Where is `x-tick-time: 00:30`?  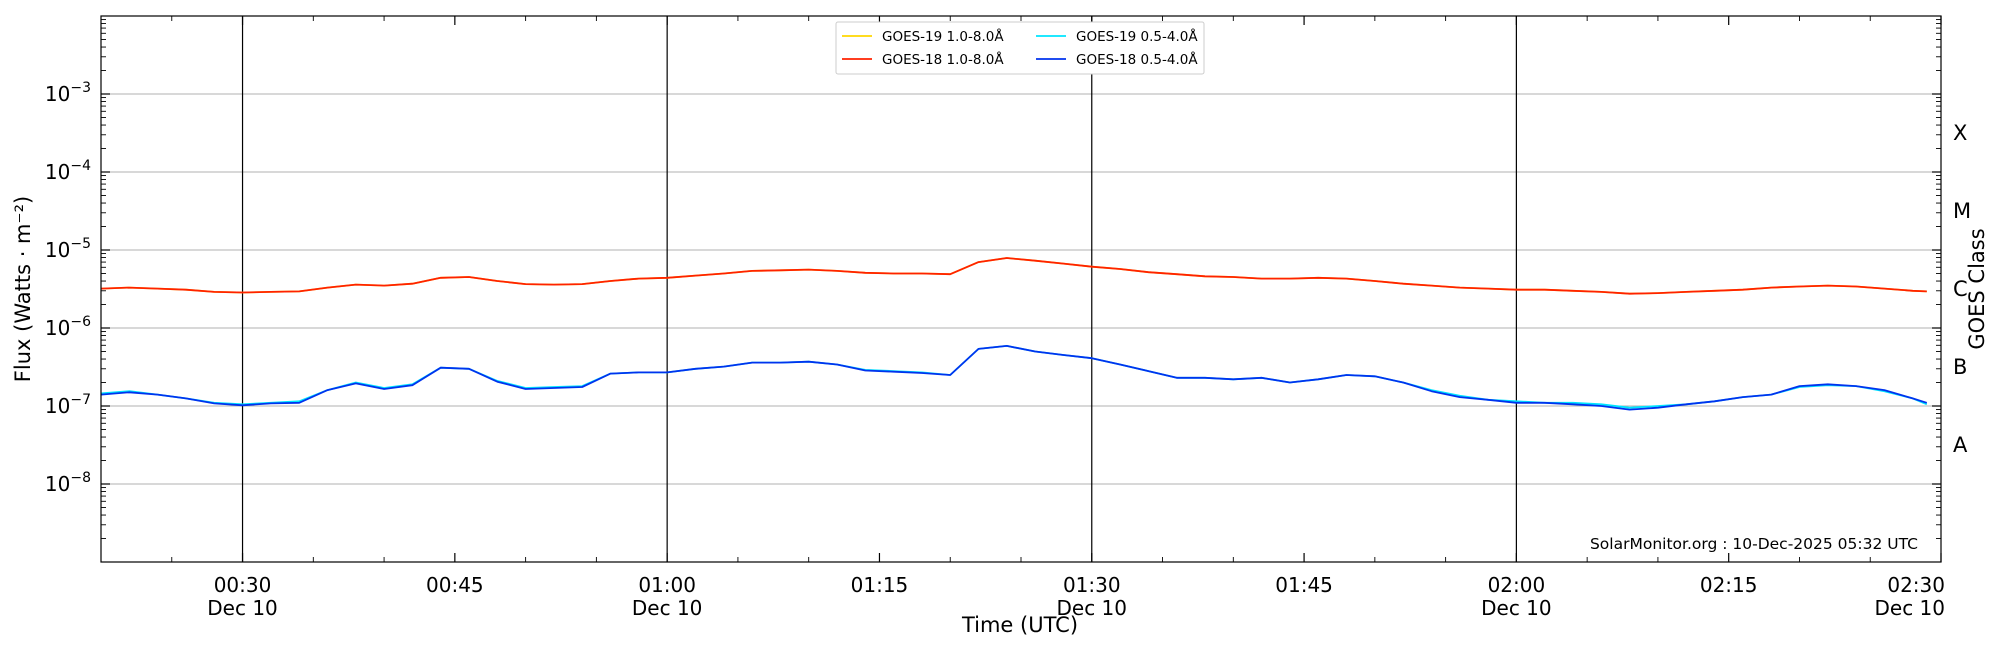 x-tick-time: 00:30 is located at coordinates (243, 585).